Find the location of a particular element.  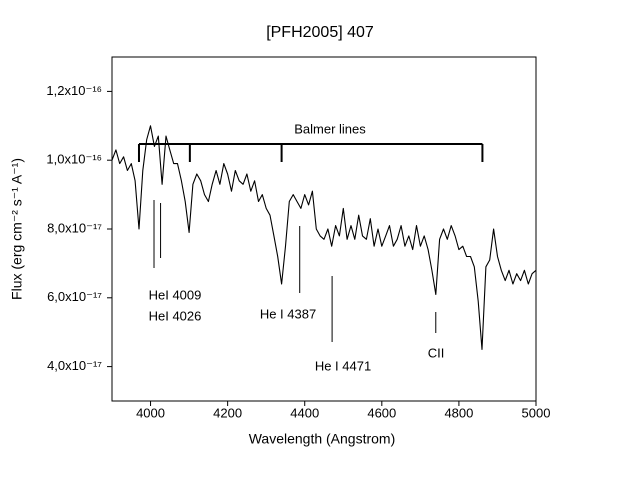

line-marker-label: HeI 4026 is located at coordinates (175, 315).